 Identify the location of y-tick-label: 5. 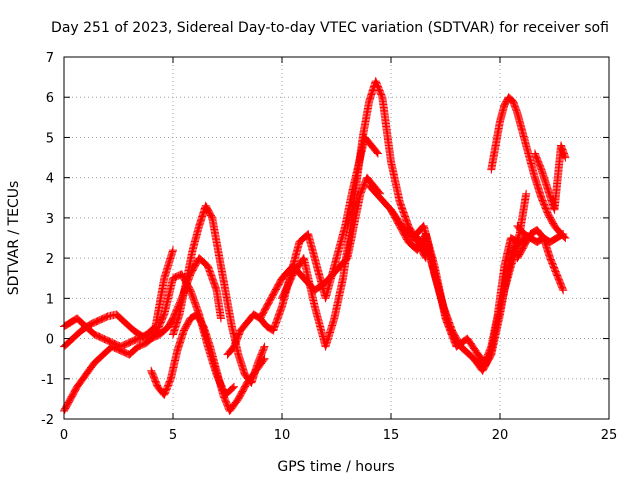
(50, 138).